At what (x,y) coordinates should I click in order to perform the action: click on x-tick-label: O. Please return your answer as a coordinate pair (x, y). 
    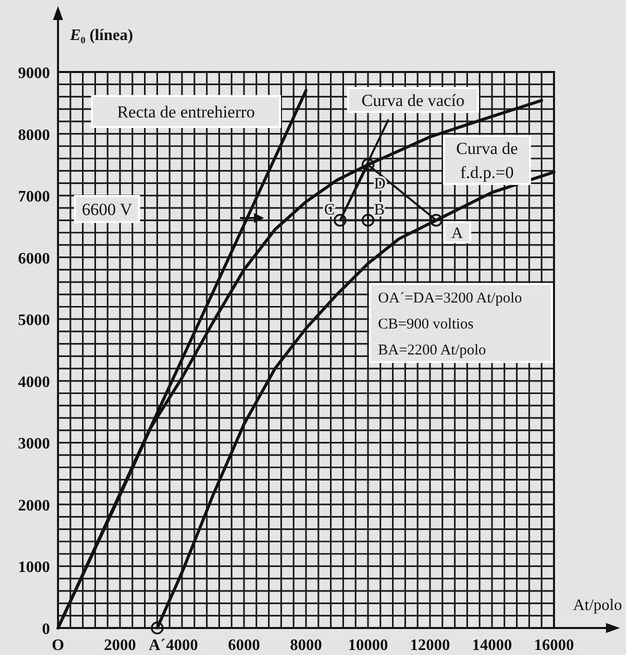
    Looking at the image, I should click on (58, 645).